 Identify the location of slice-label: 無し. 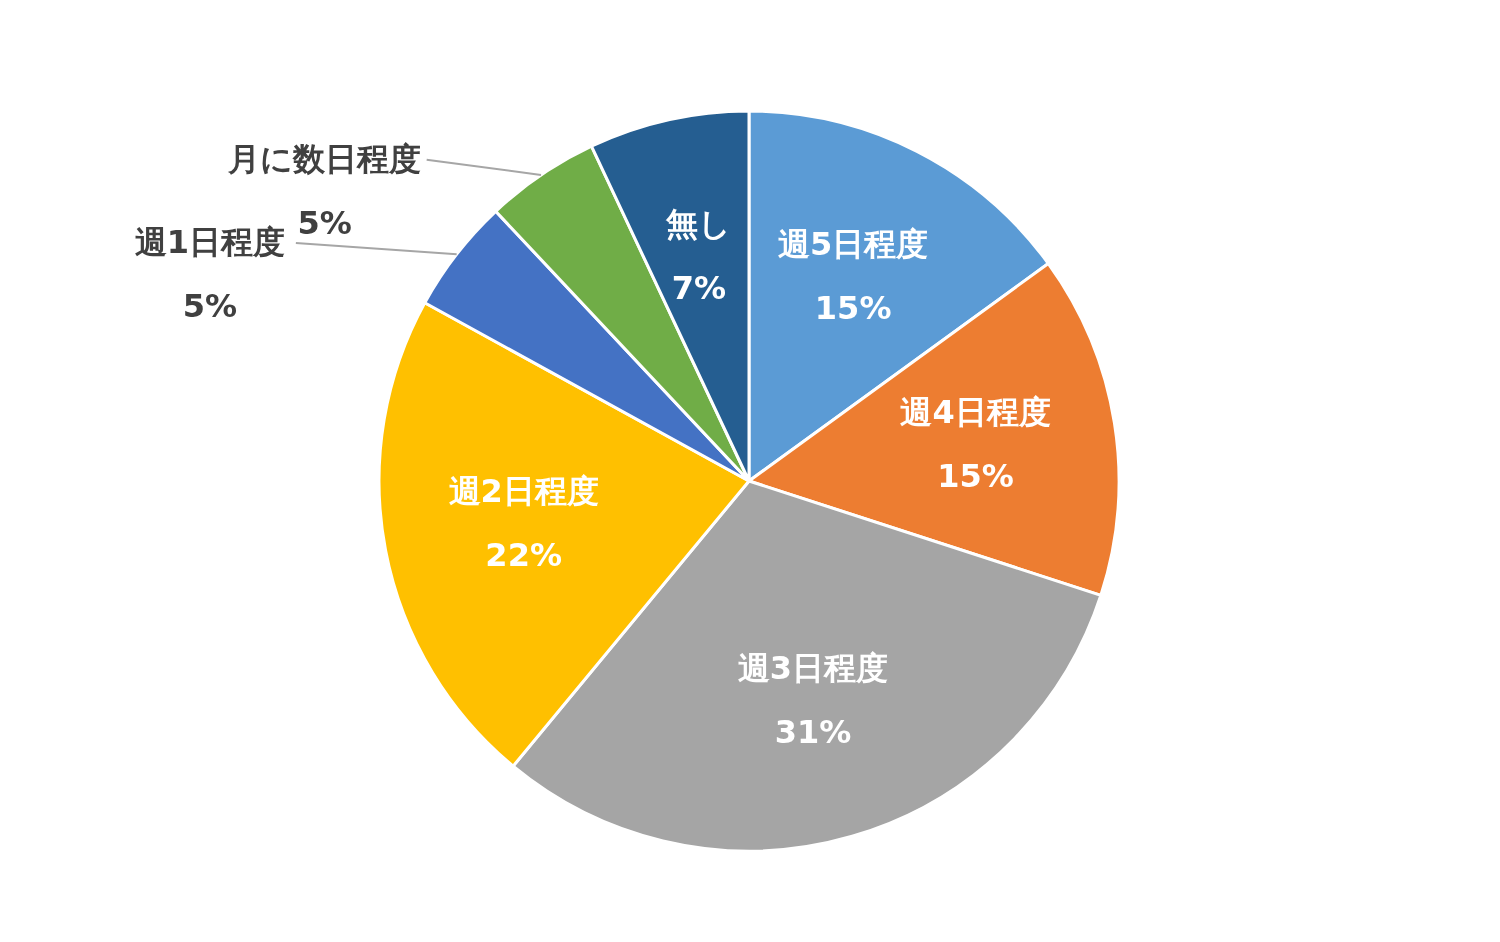
(698, 224).